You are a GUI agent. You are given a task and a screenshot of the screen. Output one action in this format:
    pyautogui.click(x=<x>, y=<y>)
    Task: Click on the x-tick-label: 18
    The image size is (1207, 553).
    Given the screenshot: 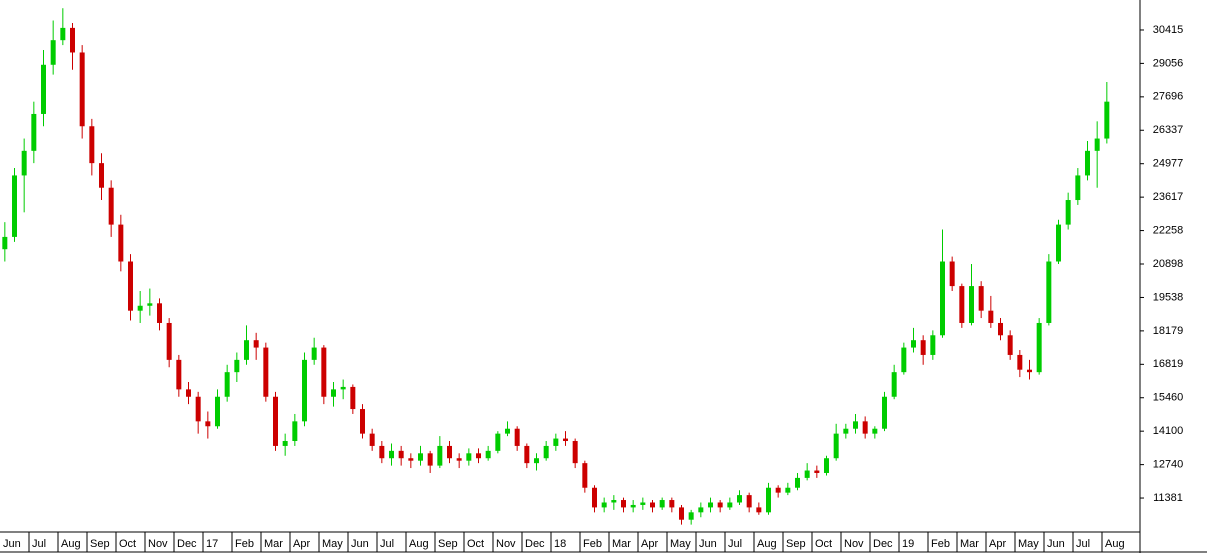 What is the action you would take?
    pyautogui.click(x=560, y=544)
    